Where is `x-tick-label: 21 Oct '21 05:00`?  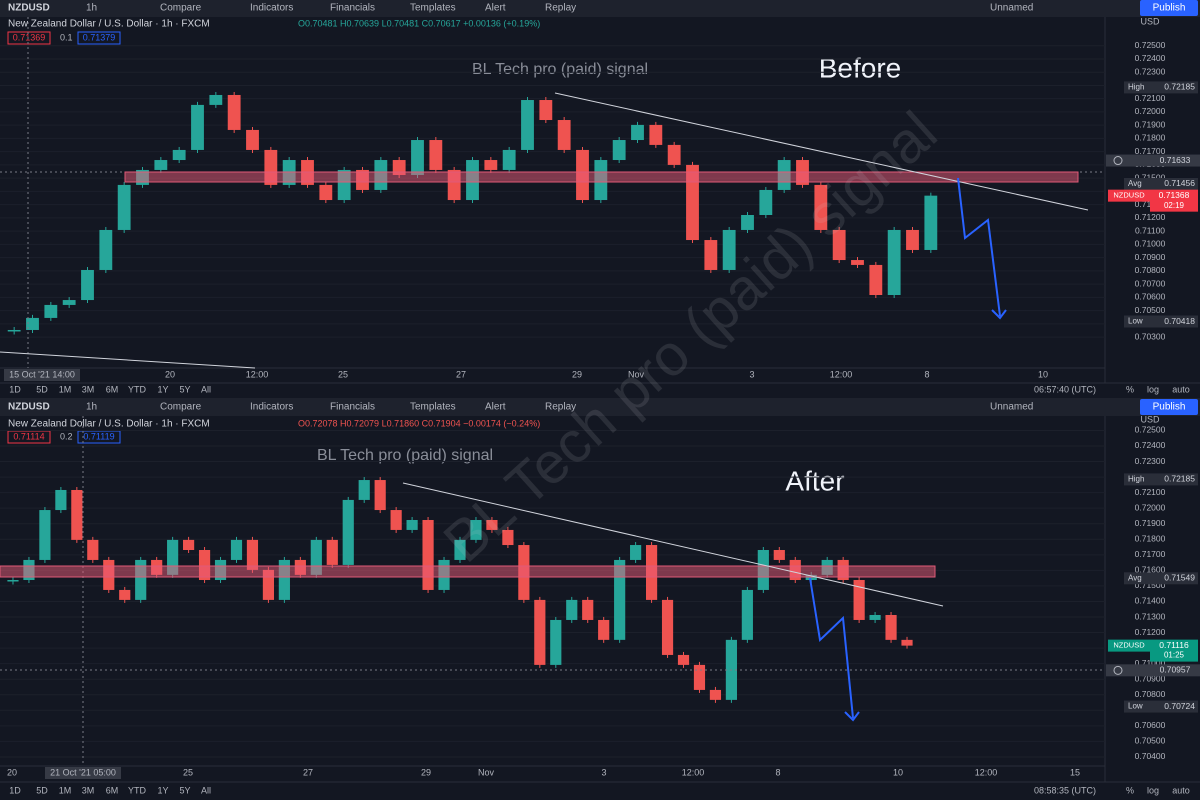
x-tick-label: 21 Oct '21 05:00 is located at coordinates (83, 772).